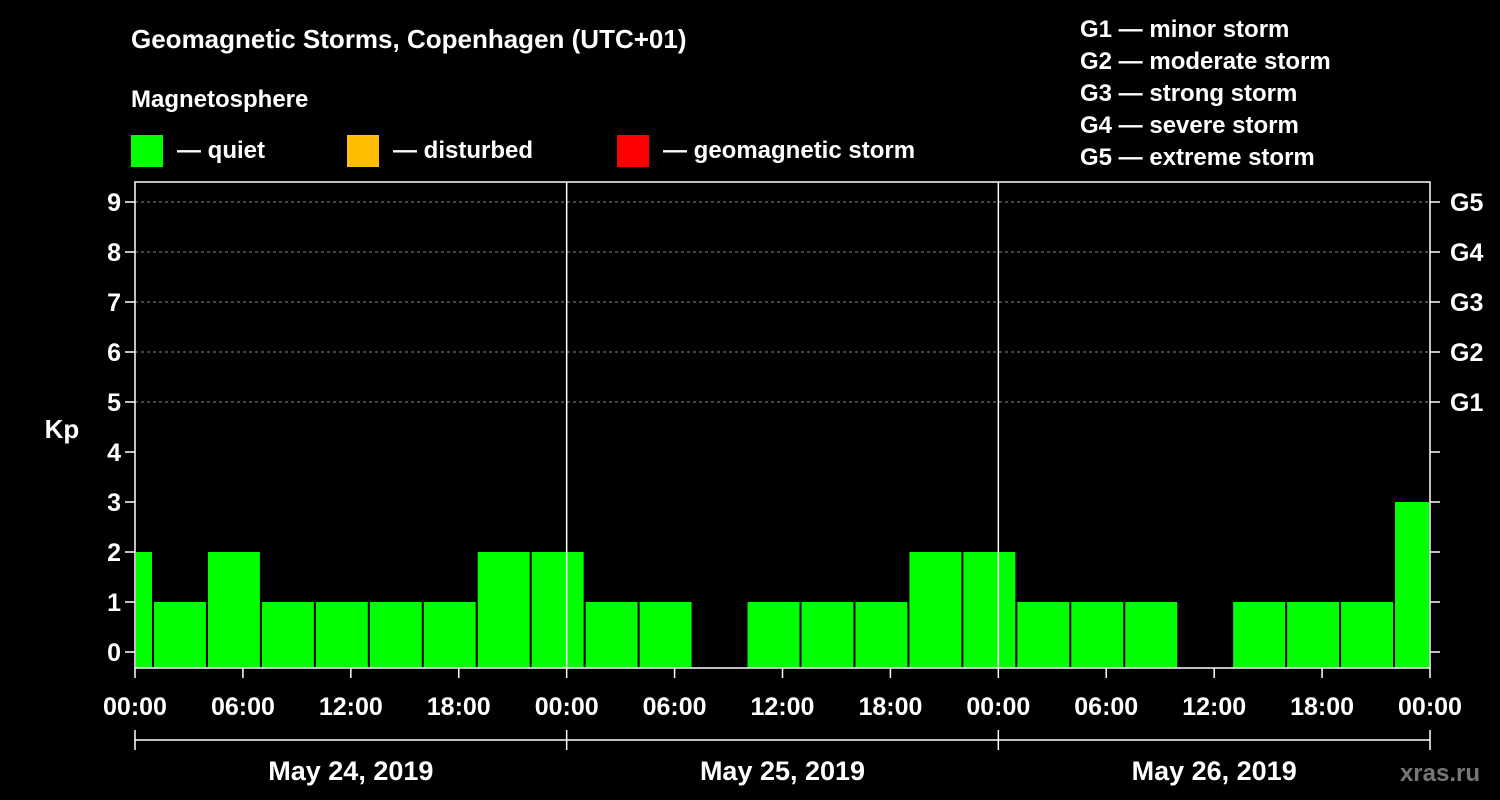 The height and width of the screenshot is (800, 1500). I want to click on y-tick-label-5: 5, so click(114, 403).